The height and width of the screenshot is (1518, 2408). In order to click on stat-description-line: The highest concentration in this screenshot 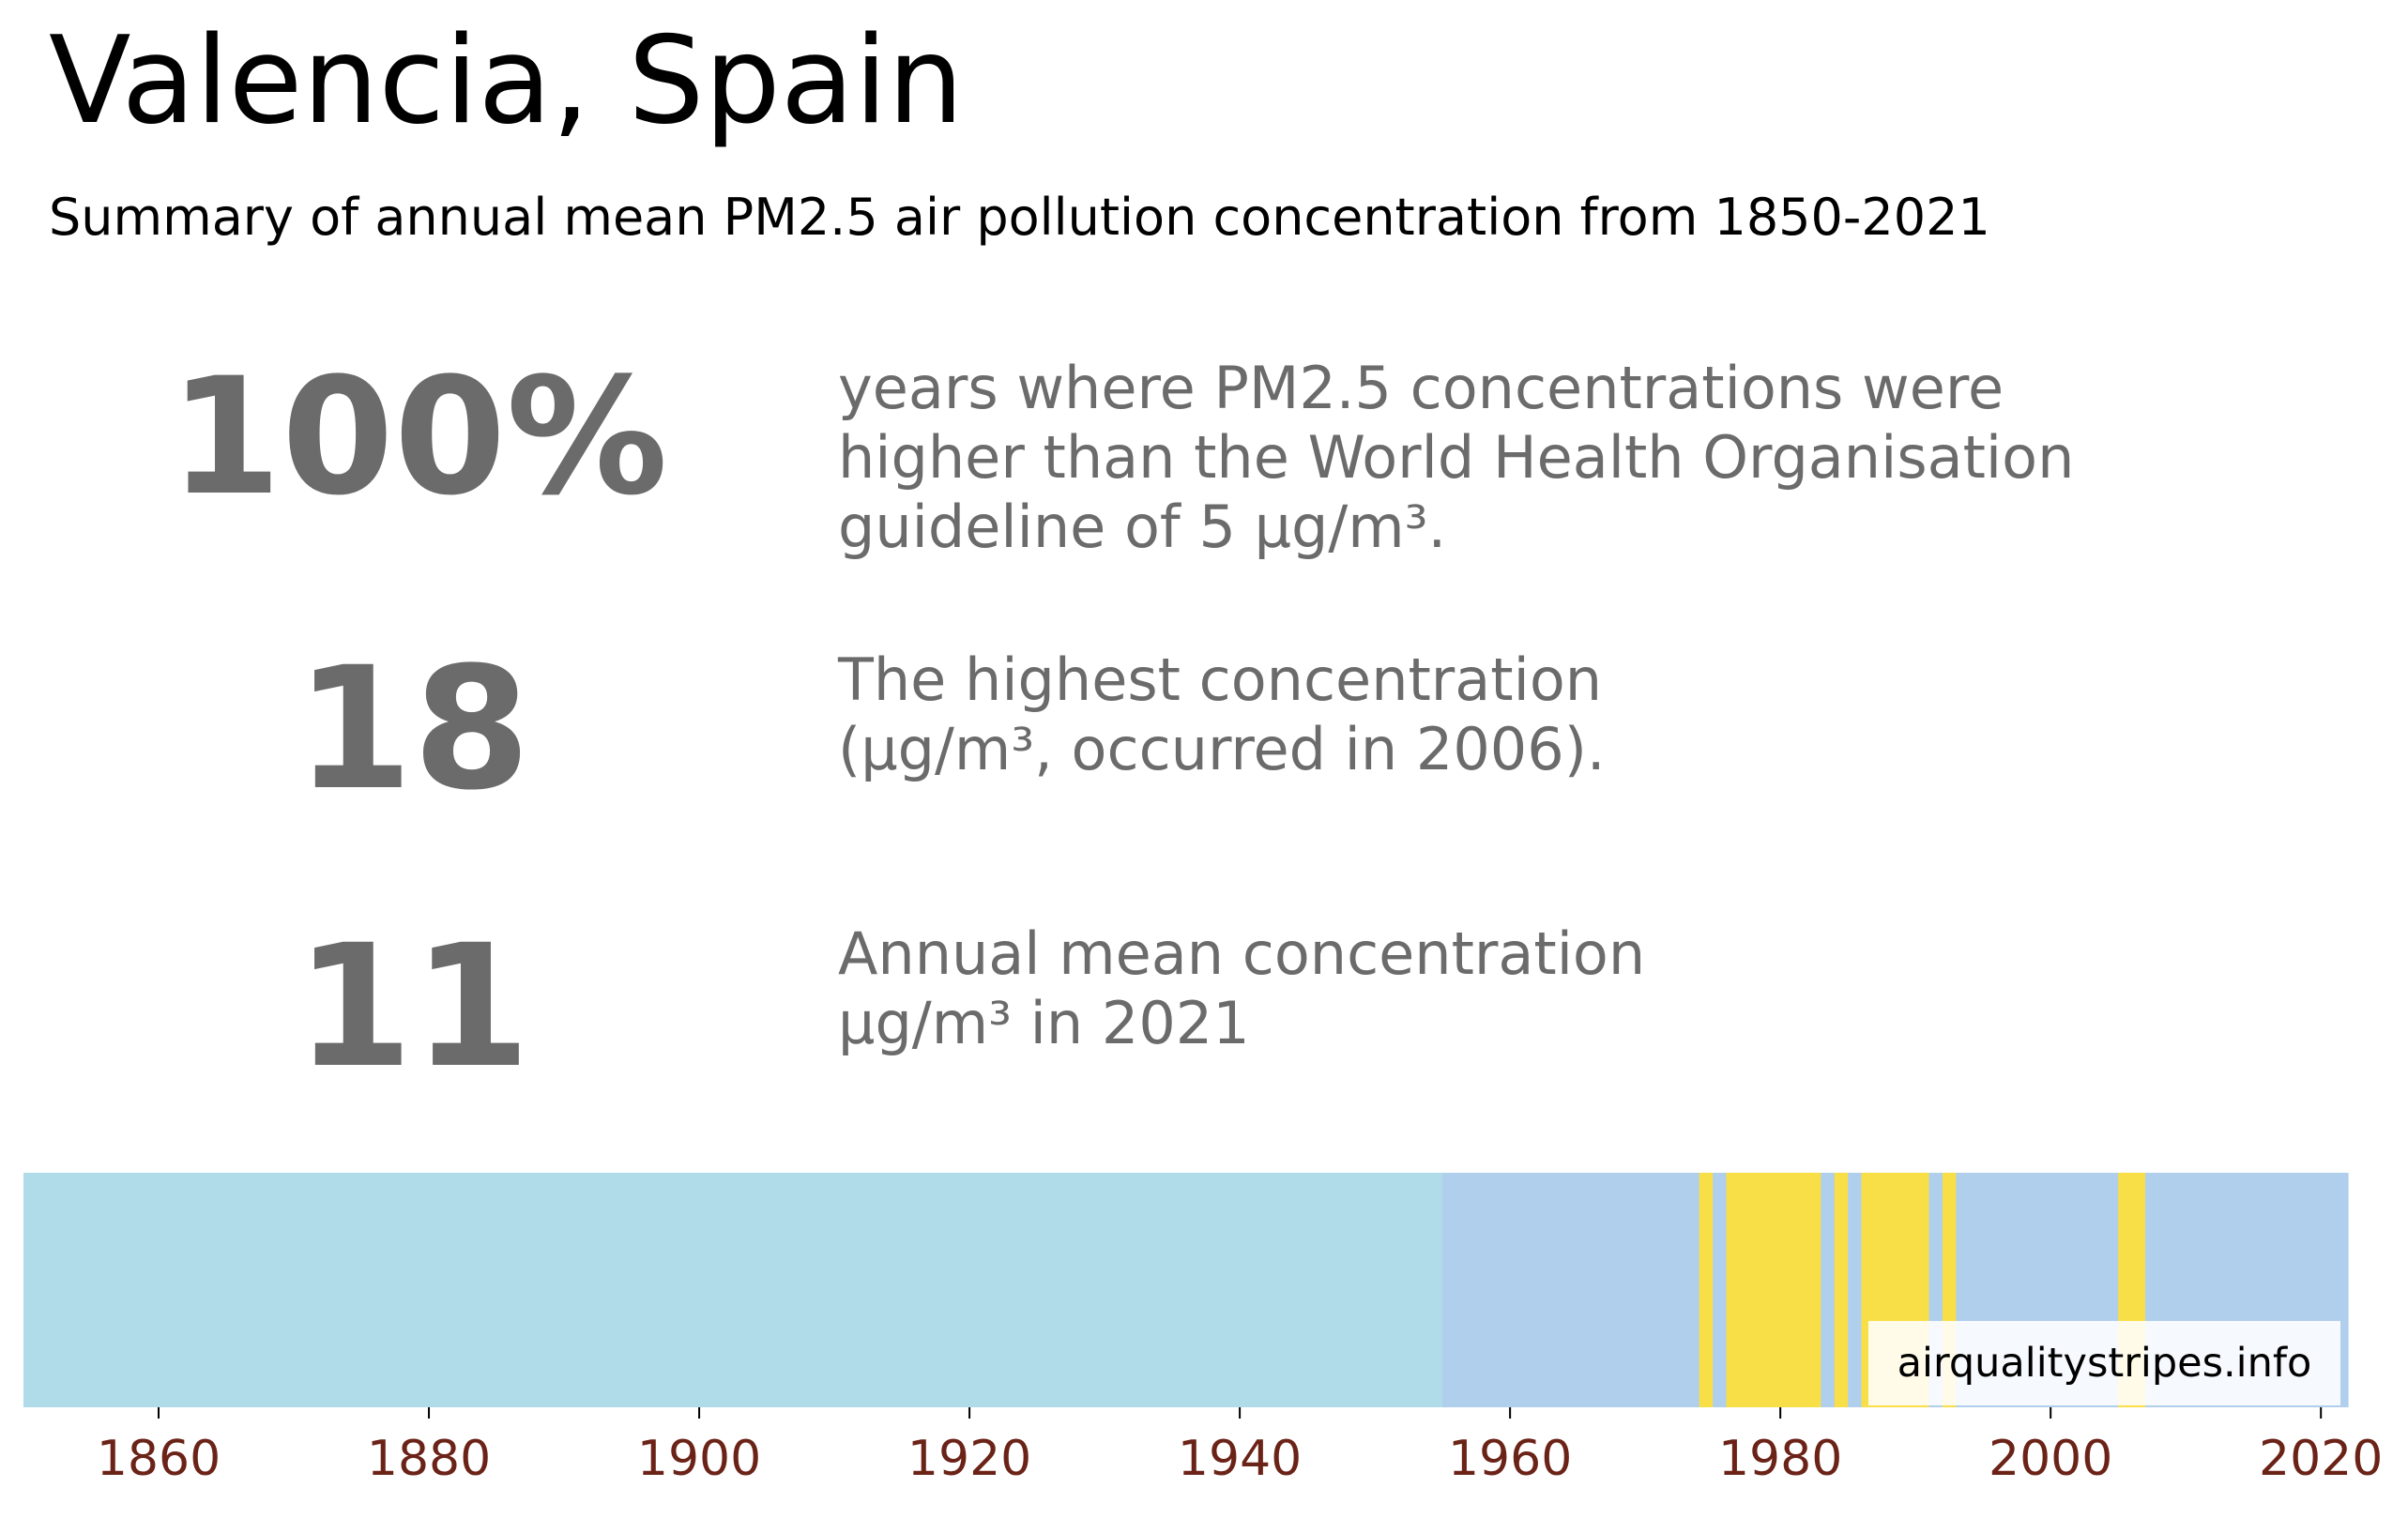, I will do `click(1220, 679)`.